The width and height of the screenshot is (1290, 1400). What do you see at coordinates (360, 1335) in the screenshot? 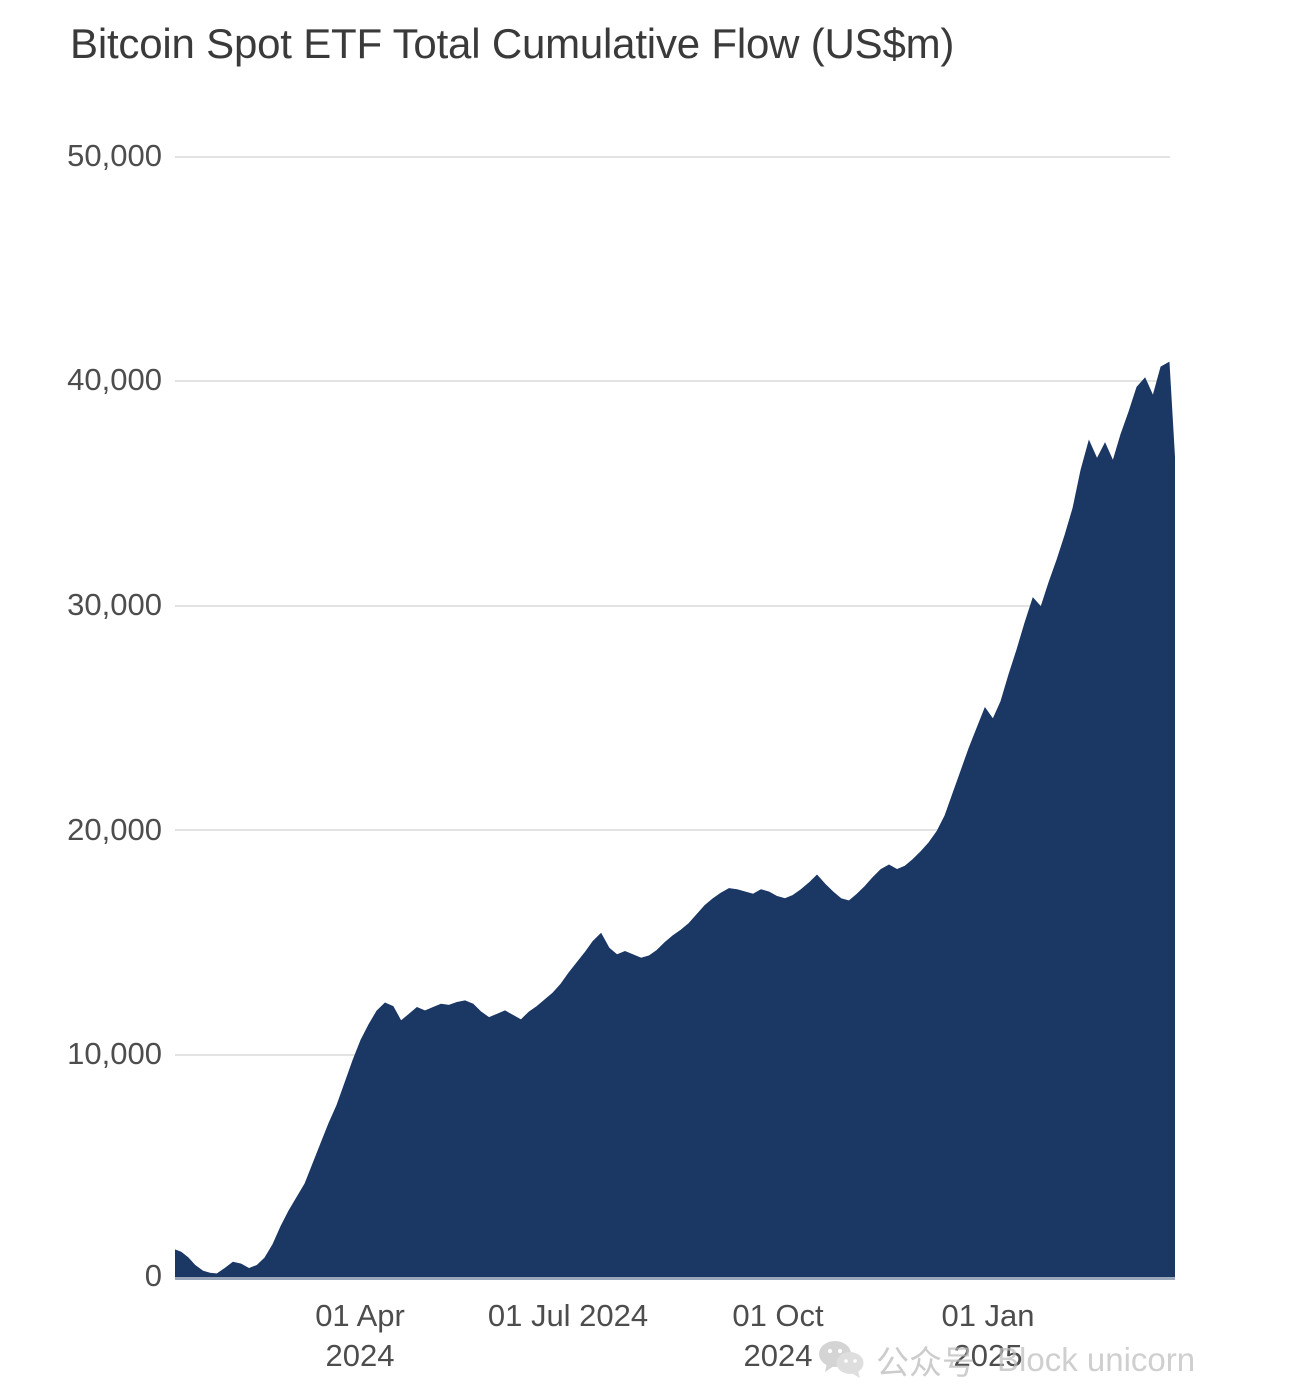
I see `x-tick-label: 01 Apr 2024` at bounding box center [360, 1335].